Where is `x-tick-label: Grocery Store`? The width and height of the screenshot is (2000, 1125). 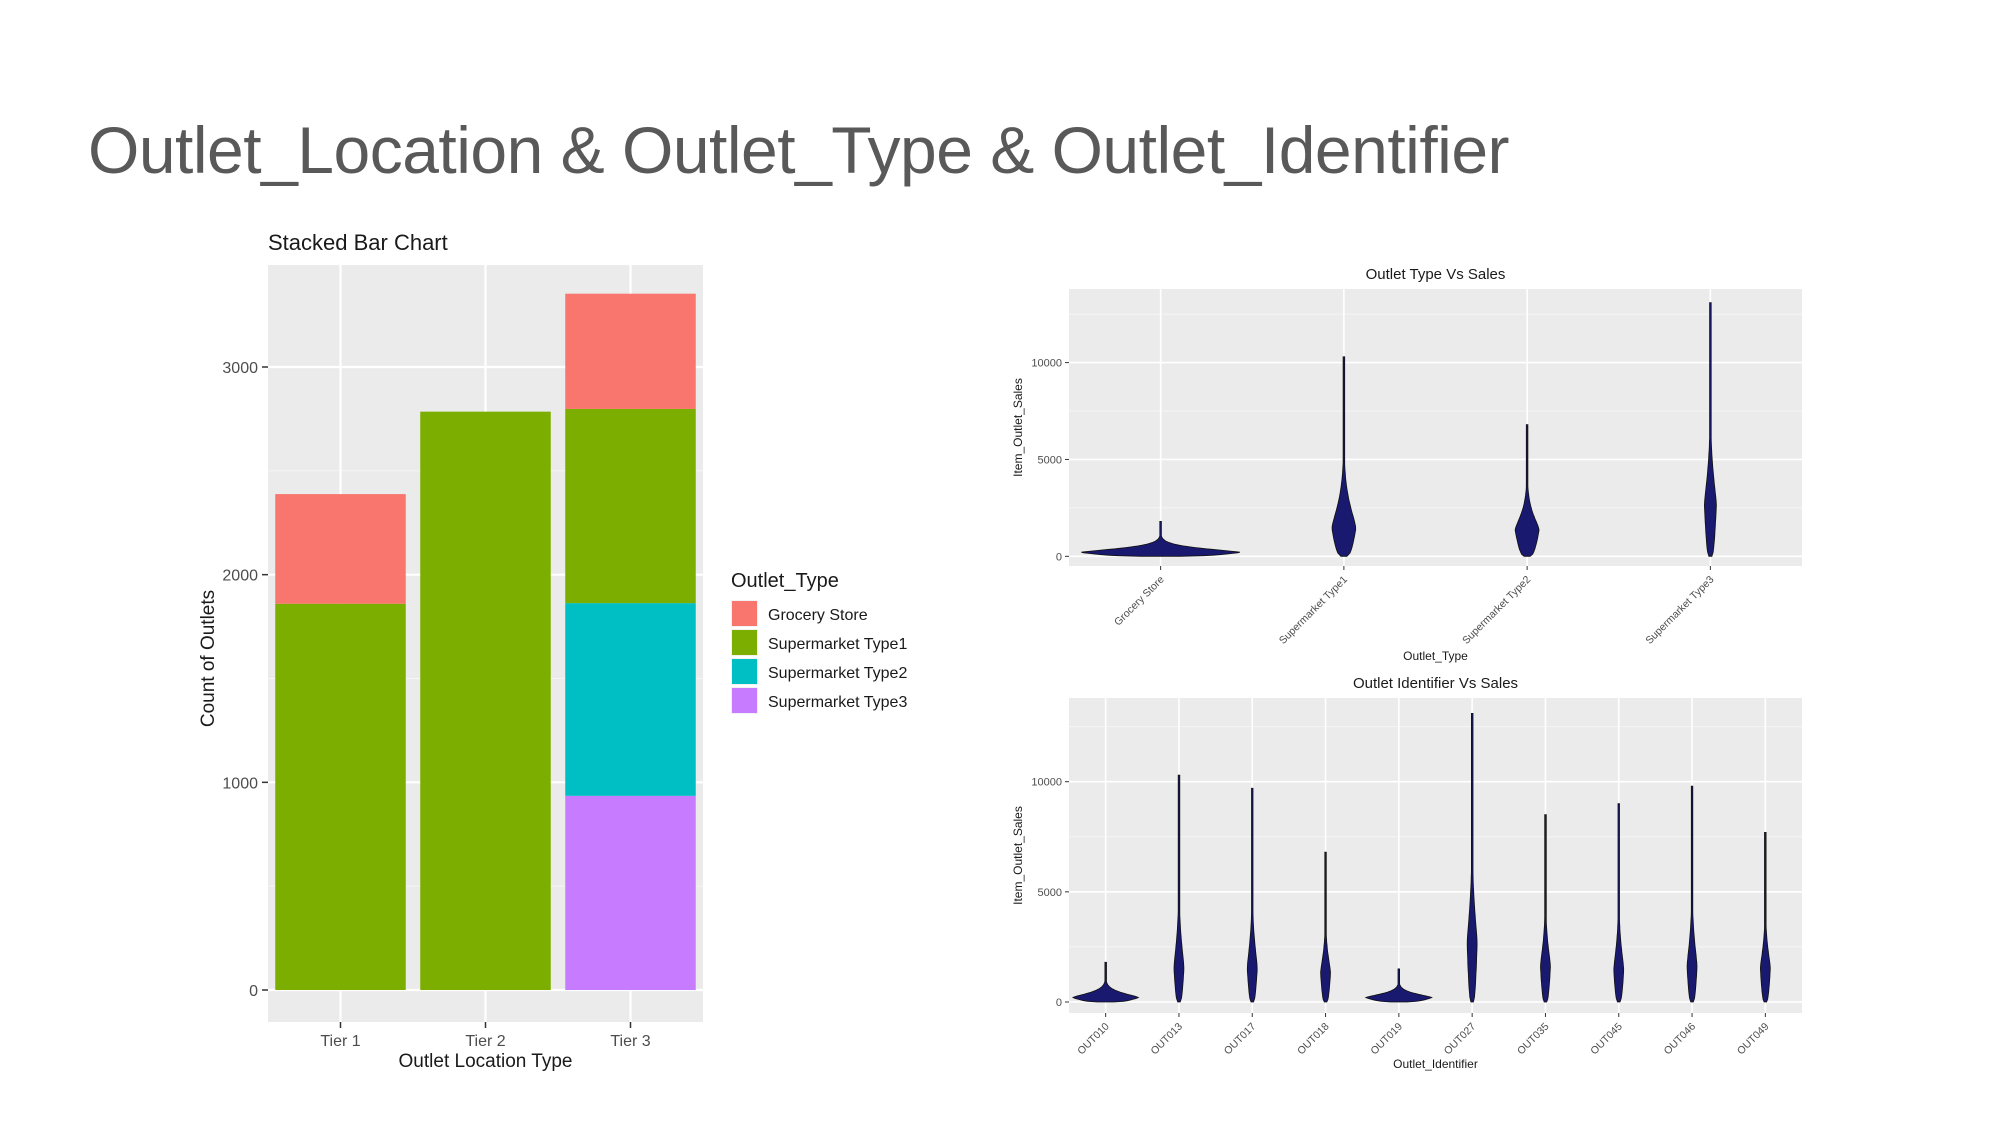 x-tick-label: Grocery Store is located at coordinates (1139, 601).